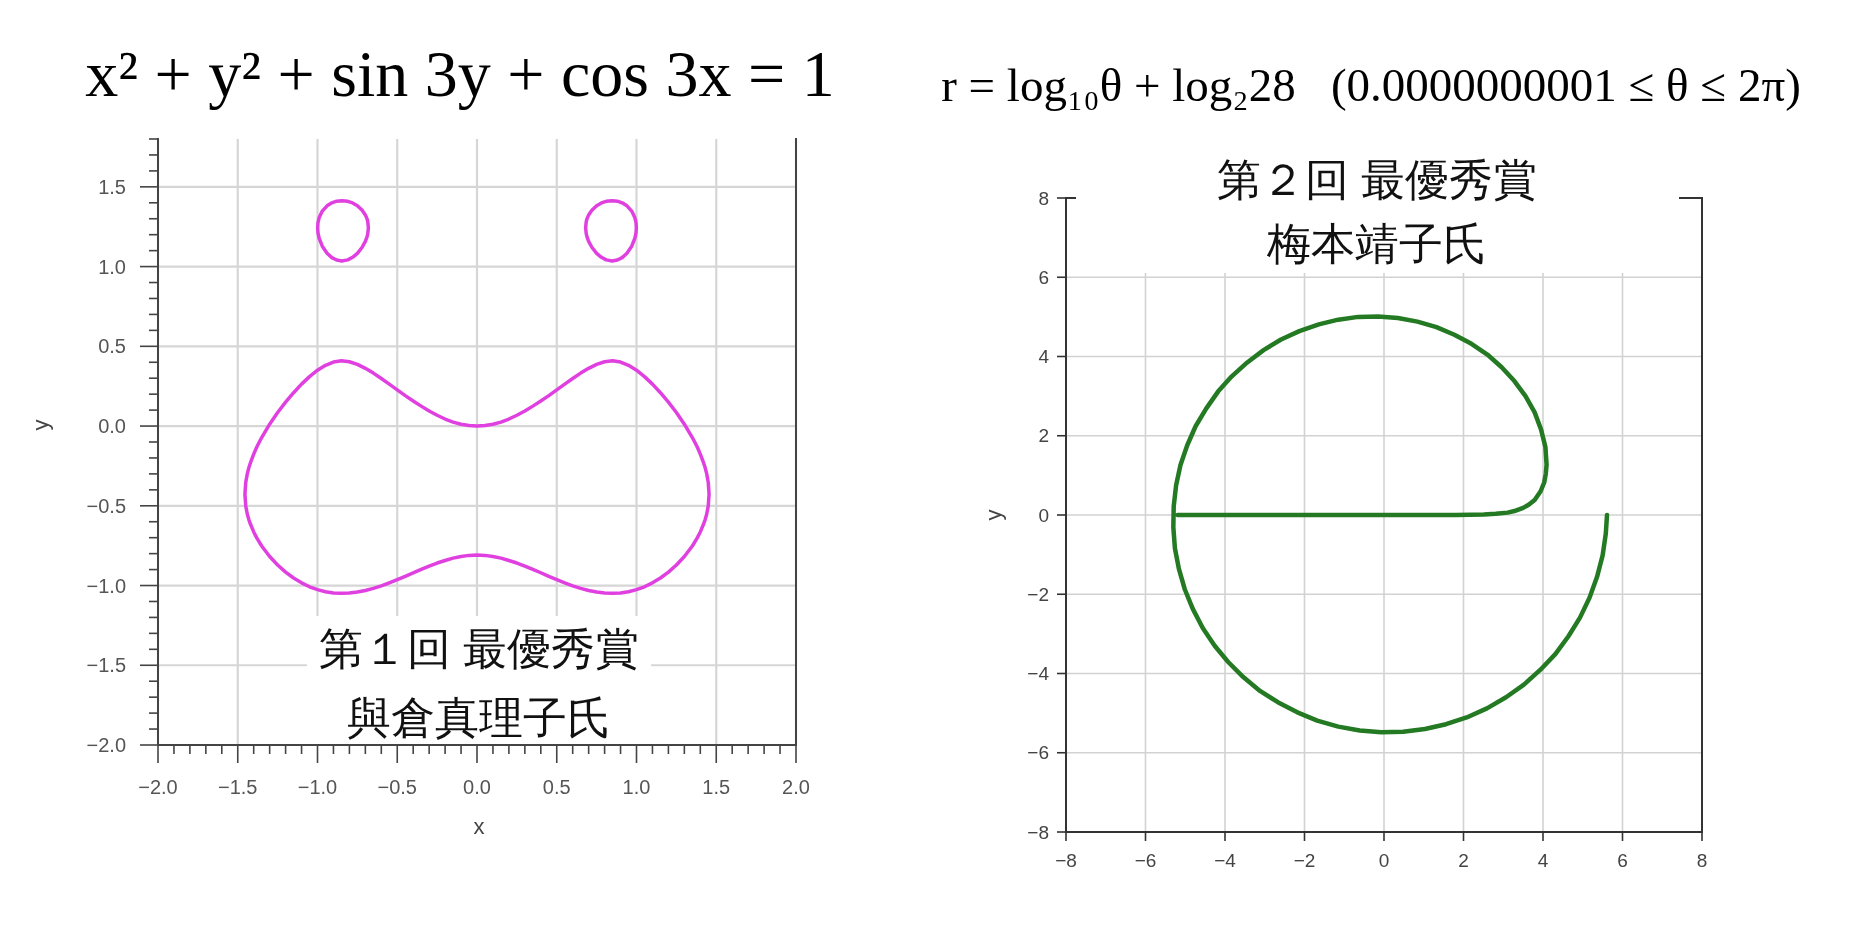 This screenshot has height=947, width=1859. Describe the element at coordinates (460, 73) in the screenshot. I see `chart-title: x² + y² + sin 3y + cos 3x = 1` at that location.